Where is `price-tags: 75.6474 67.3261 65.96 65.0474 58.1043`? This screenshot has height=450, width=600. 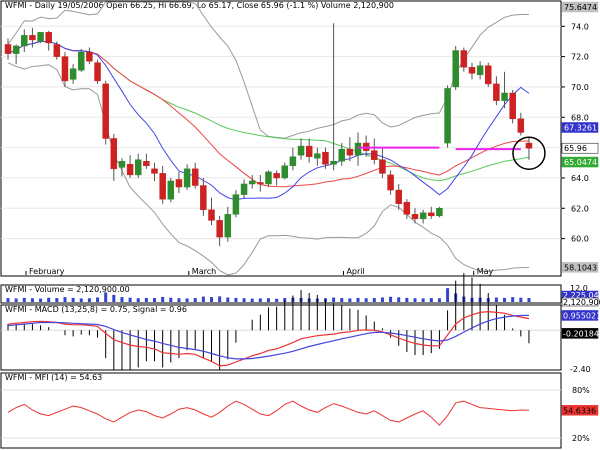
price-tags: 75.6474 67.3261 65.96 65.0474 58.1043 is located at coordinates (580, 137).